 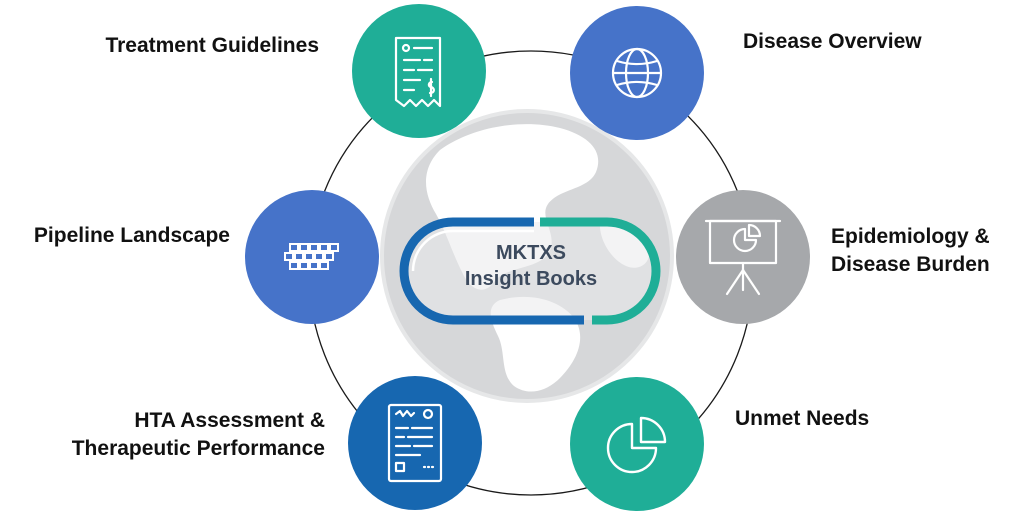 I want to click on node-hta-assessment, so click(x=415, y=443).